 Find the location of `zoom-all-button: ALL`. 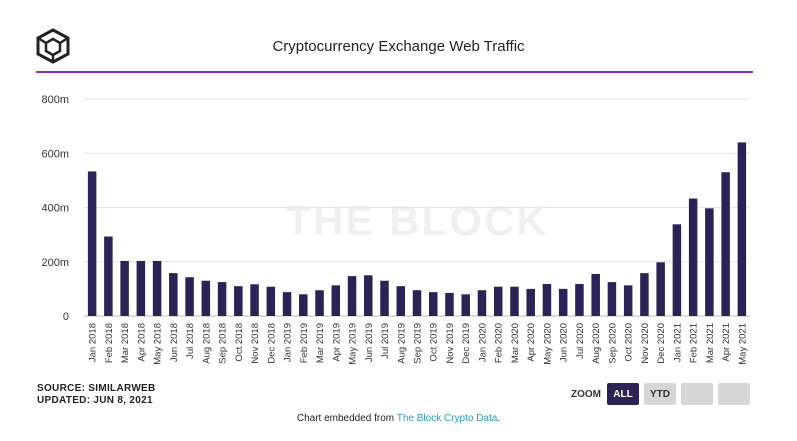

zoom-all-button: ALL is located at coordinates (623, 394).